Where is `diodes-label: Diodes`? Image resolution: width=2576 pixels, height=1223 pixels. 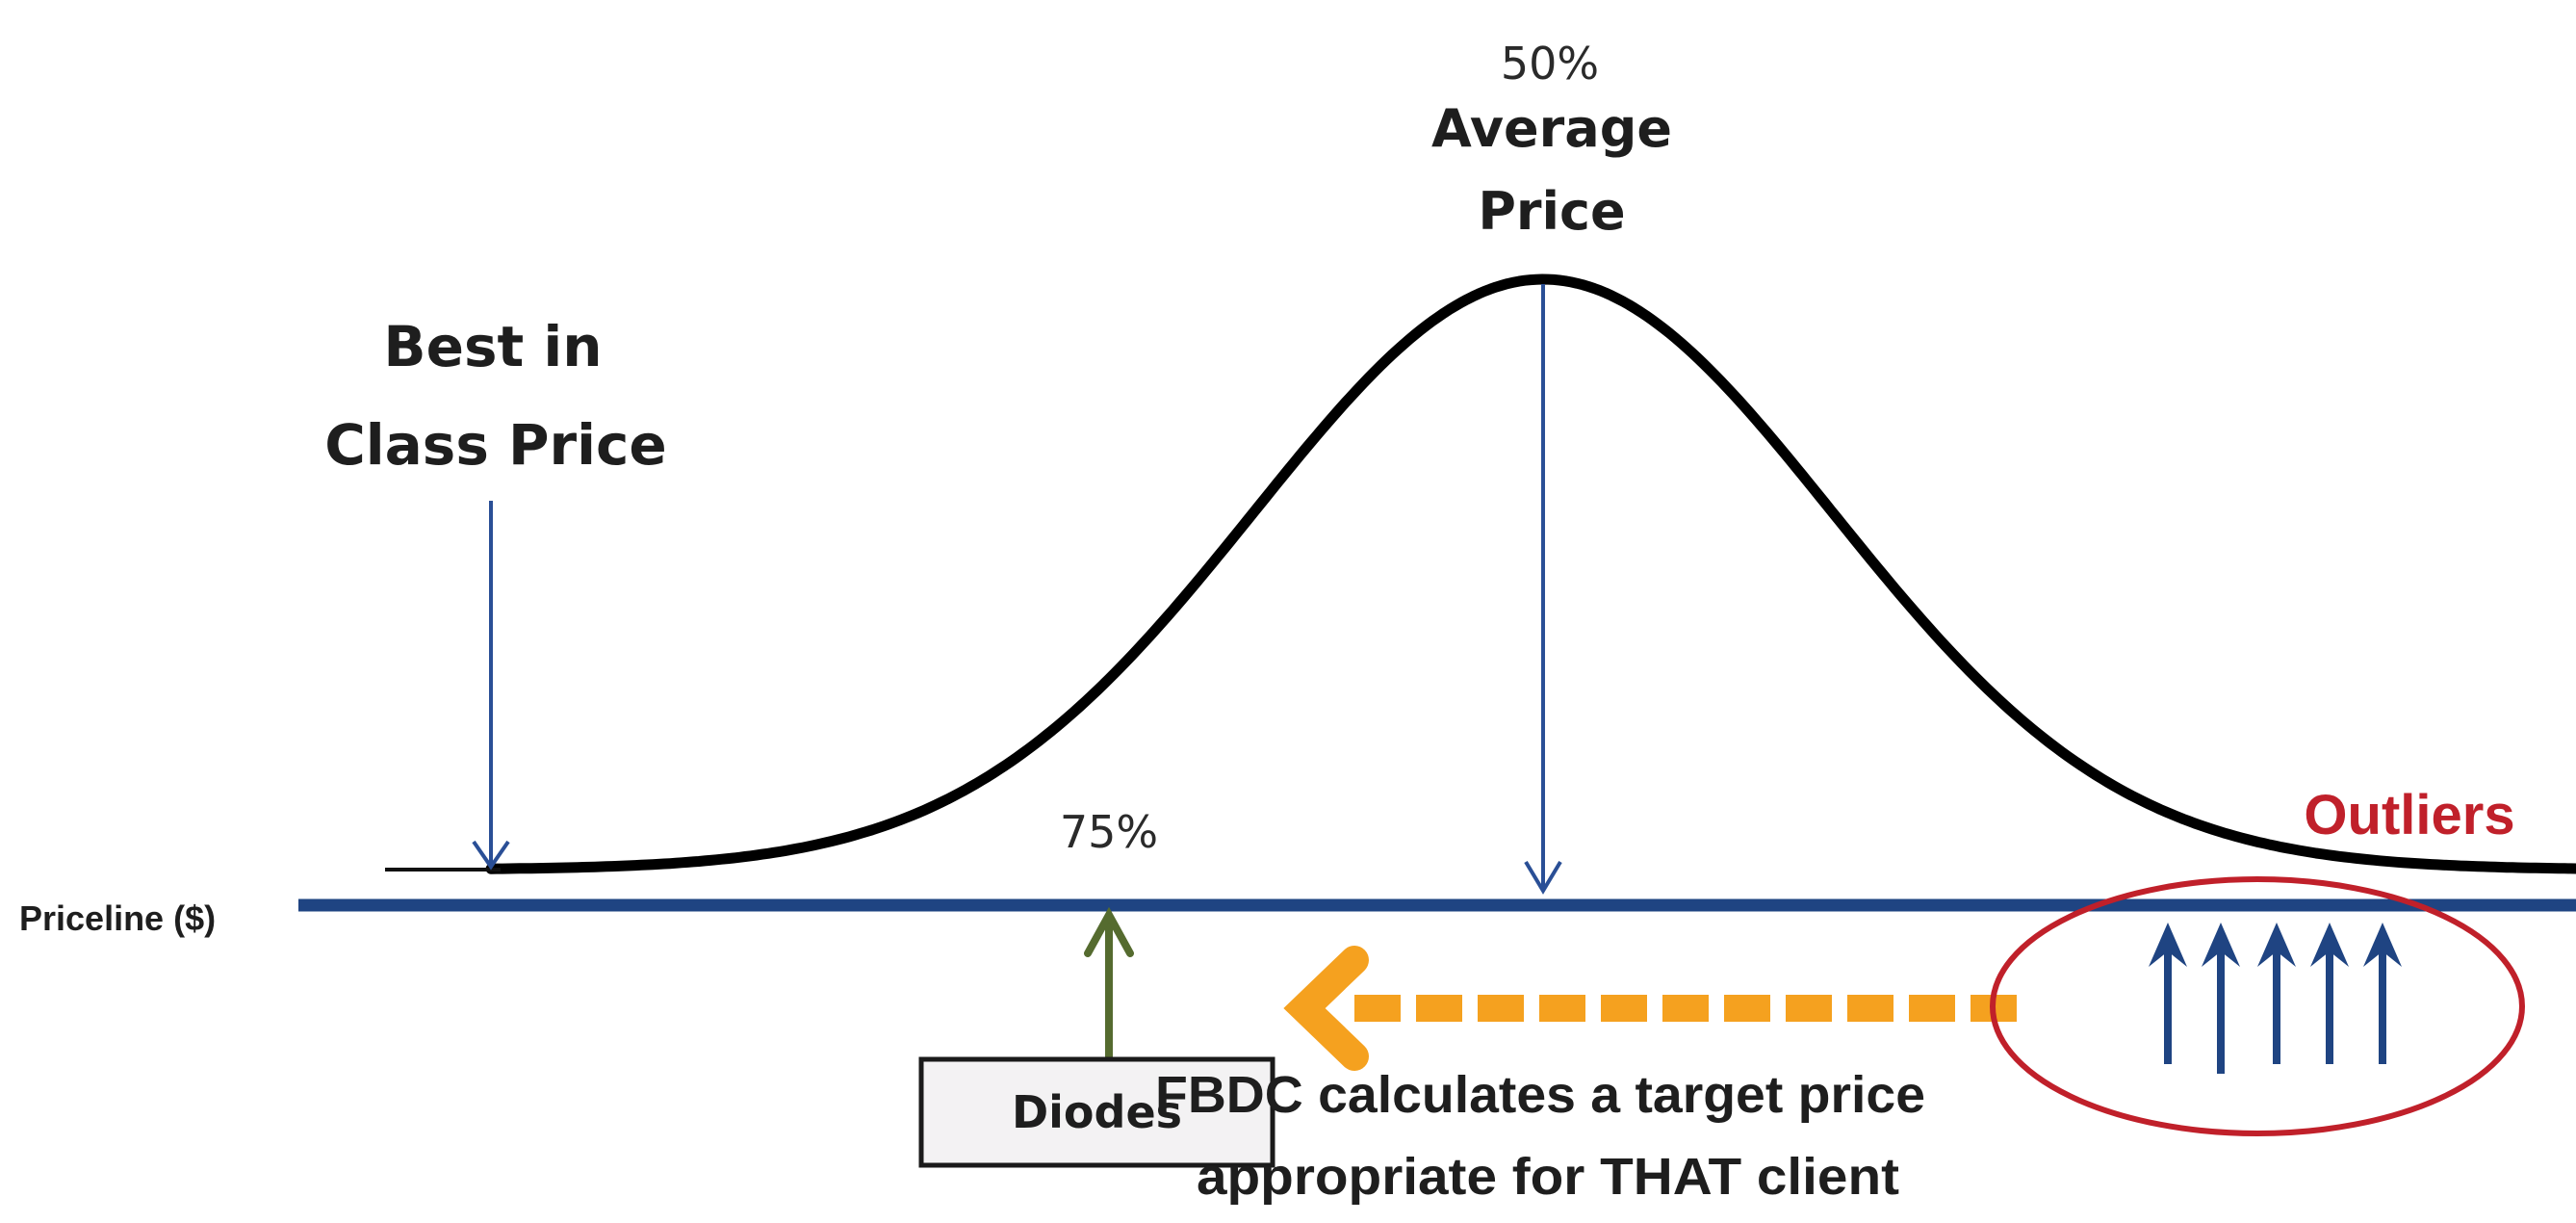
diodes-label: Diodes is located at coordinates (1097, 1112).